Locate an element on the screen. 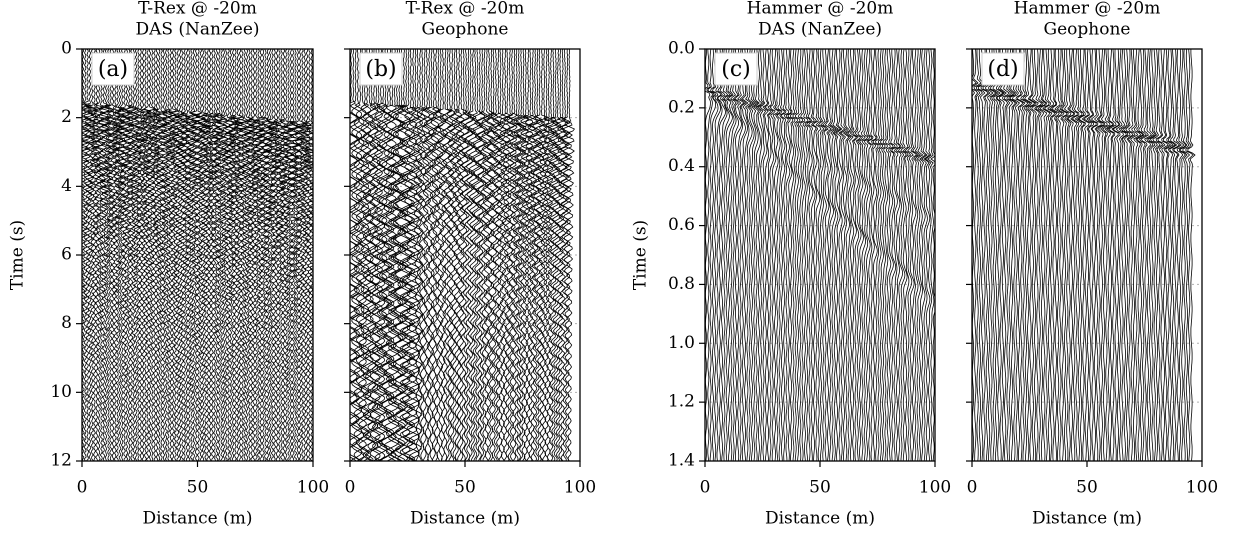  panel-label: (d) is located at coordinates (1002, 69).